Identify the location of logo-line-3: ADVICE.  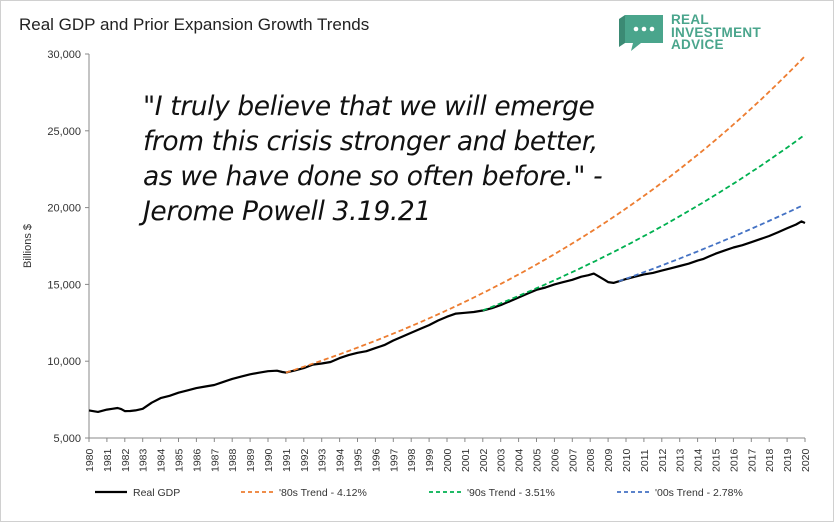
(697, 44).